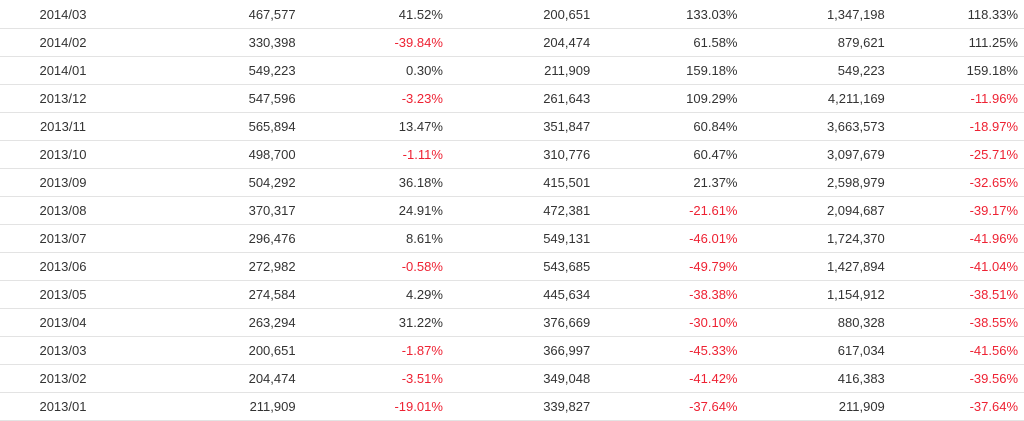 This screenshot has height=421, width=1024. I want to click on value-cell: 376,669, so click(516, 322).